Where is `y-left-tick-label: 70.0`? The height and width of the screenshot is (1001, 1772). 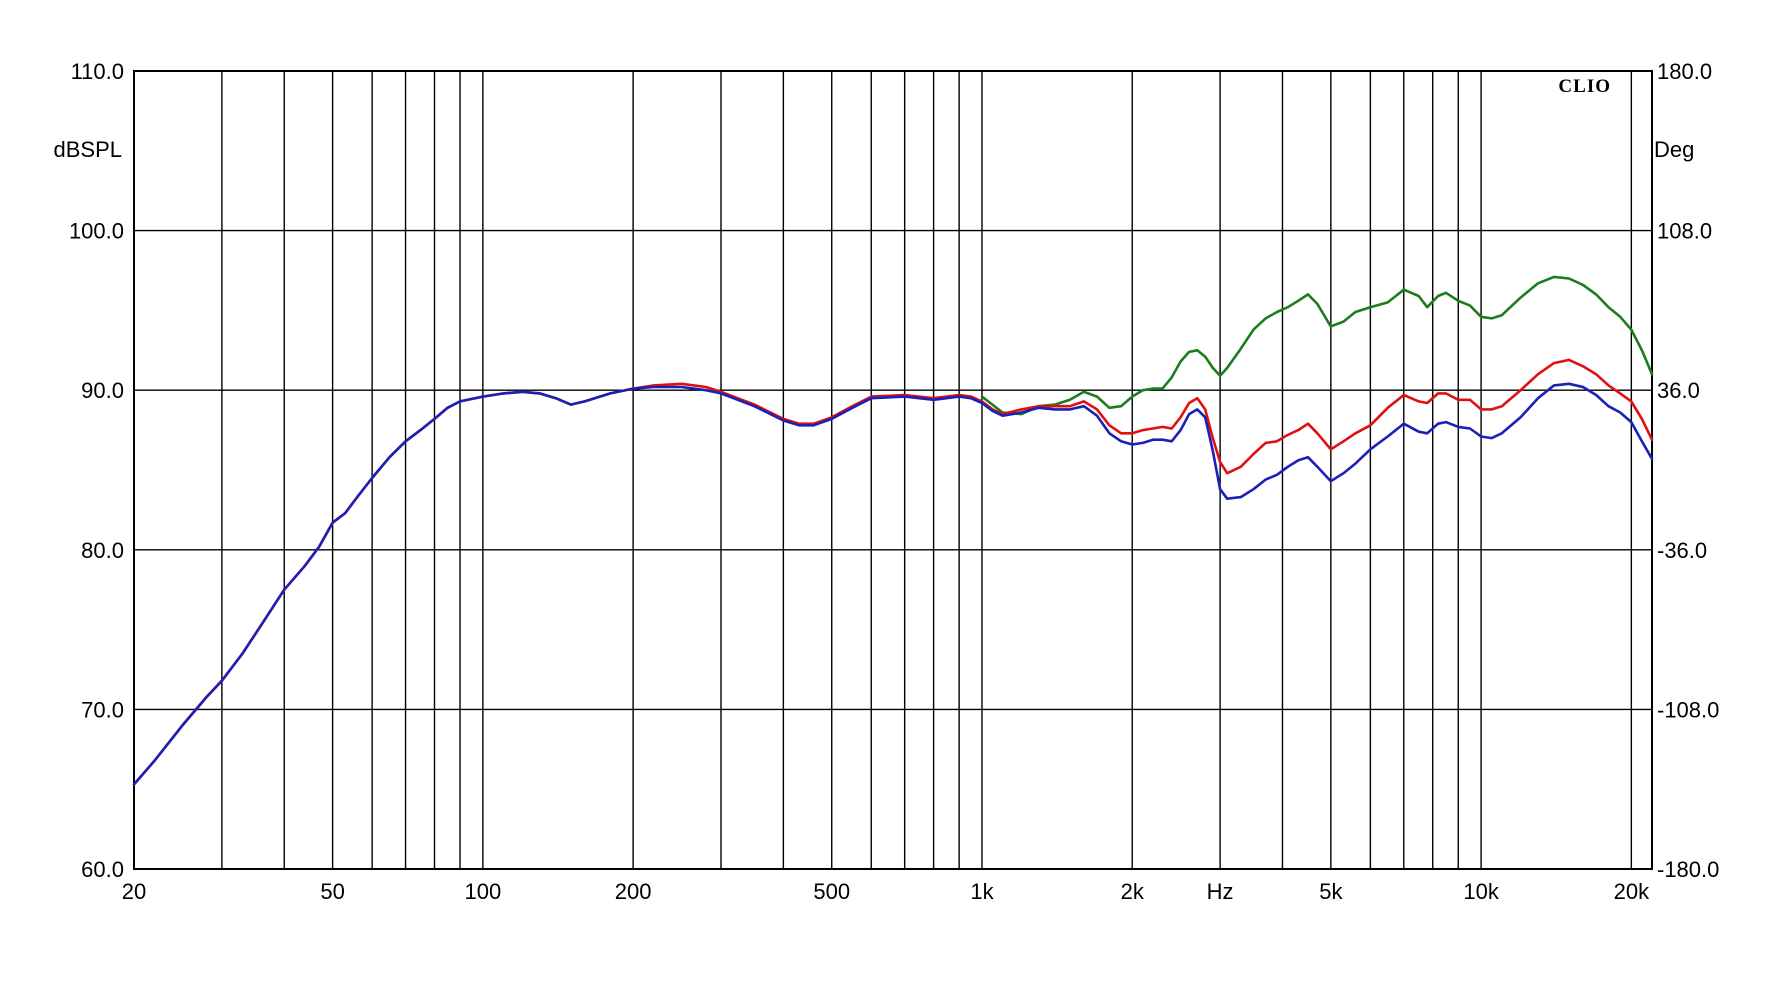 y-left-tick-label: 70.0 is located at coordinates (102, 709).